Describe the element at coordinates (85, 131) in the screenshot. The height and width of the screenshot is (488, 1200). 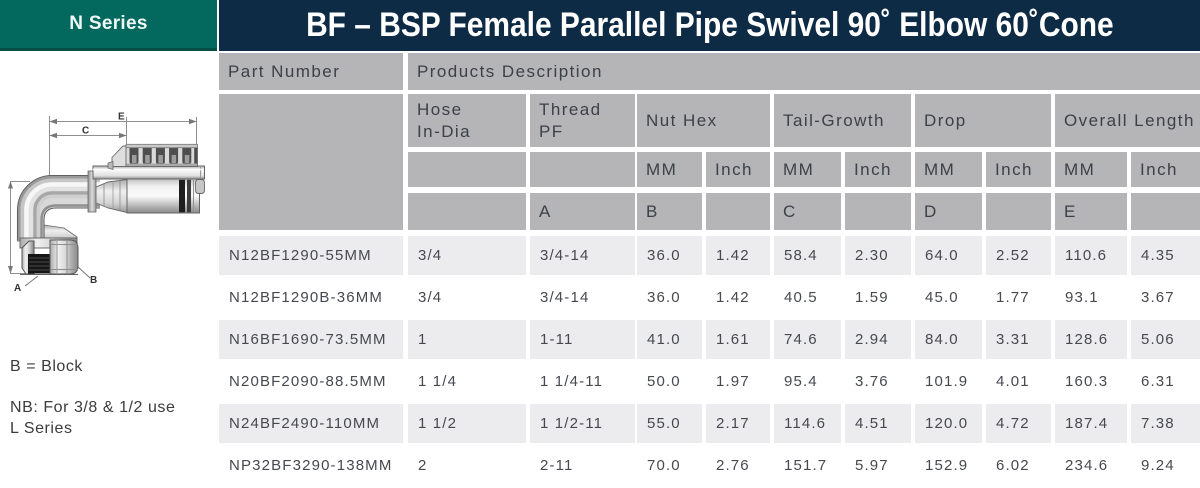
I see `svg-text: C` at that location.